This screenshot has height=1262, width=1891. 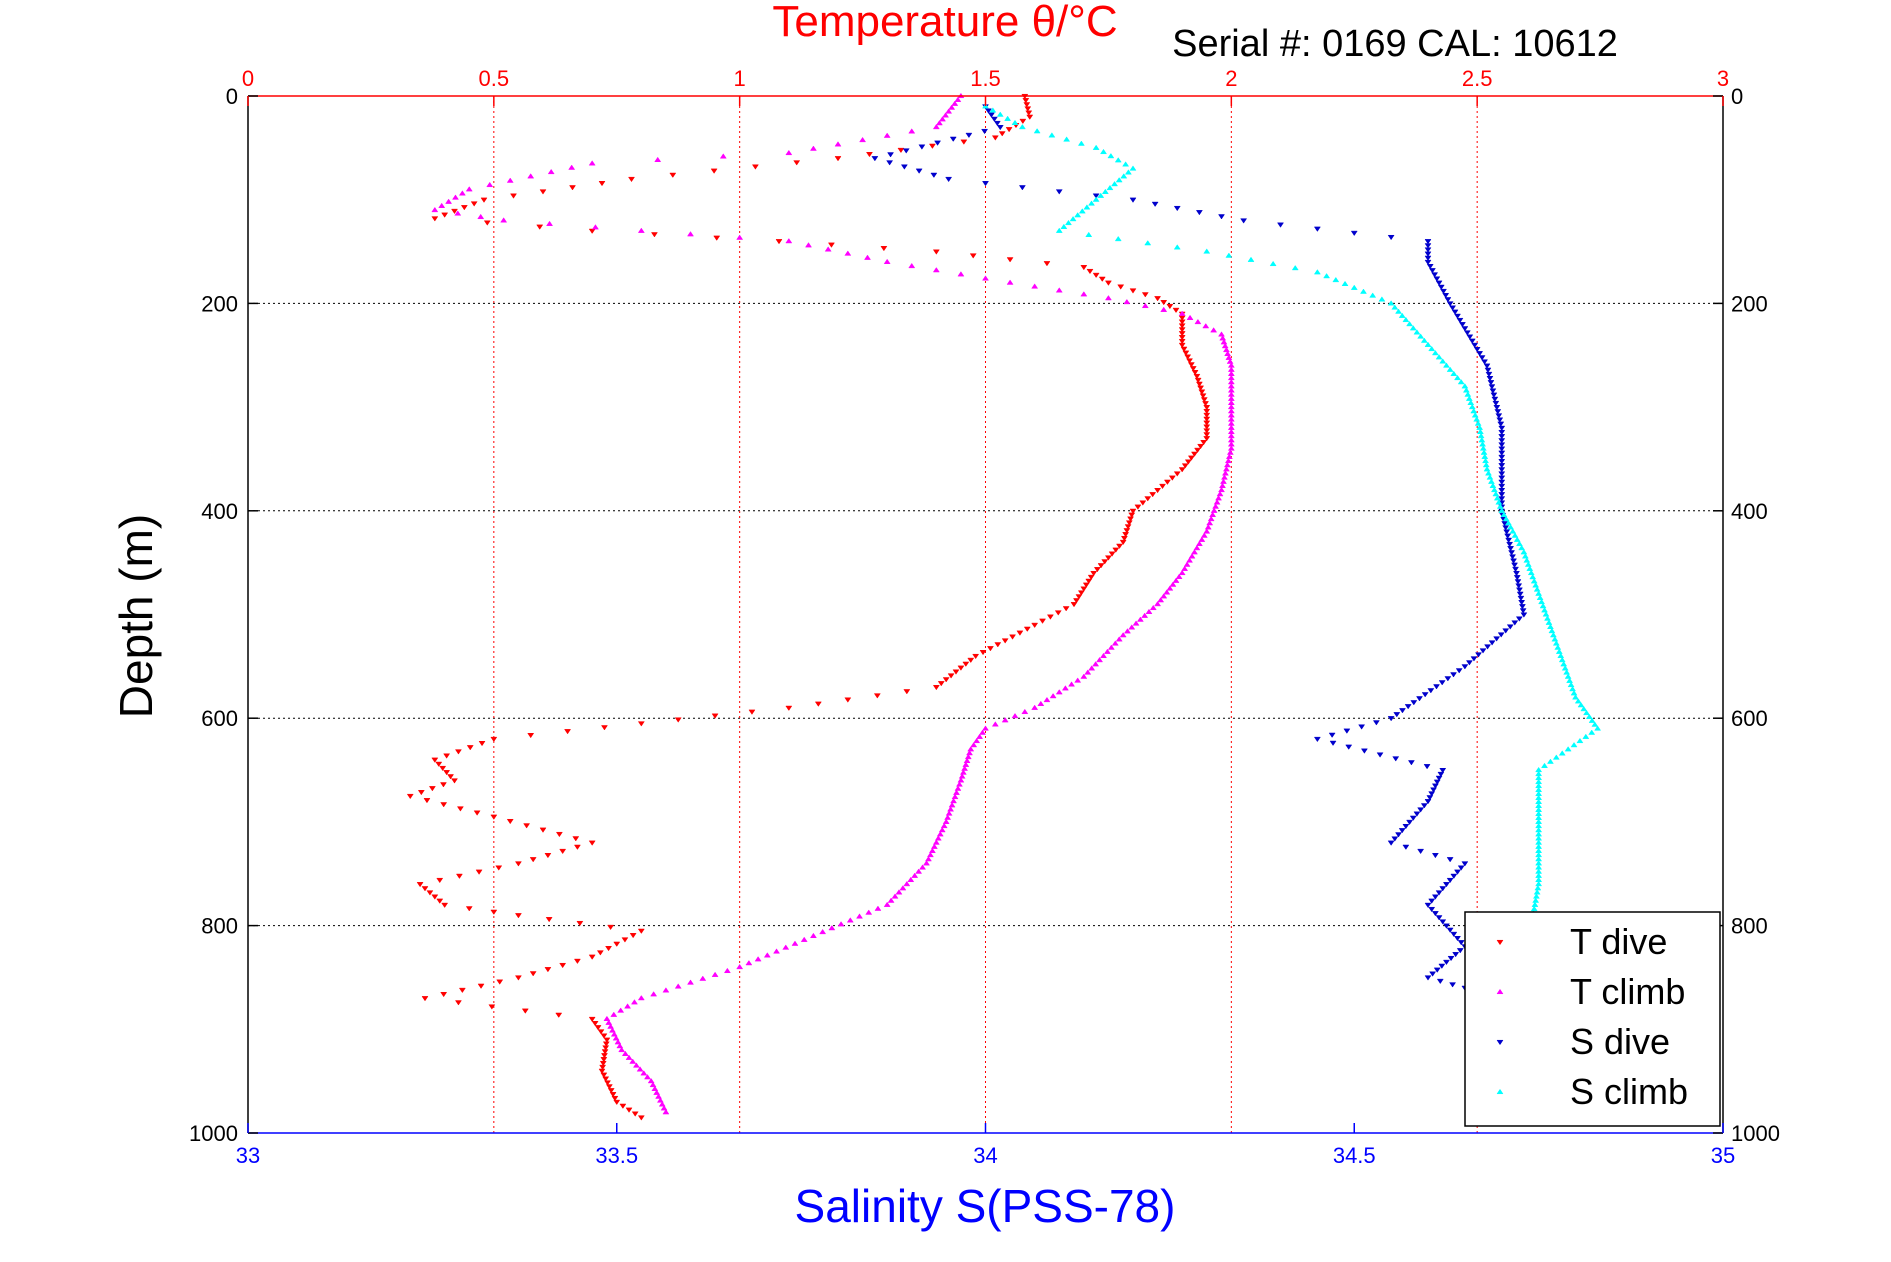 What do you see at coordinates (1395, 44) in the screenshot?
I see `chart-subtitle: Serial #: 0169 CAL: 10612` at bounding box center [1395, 44].